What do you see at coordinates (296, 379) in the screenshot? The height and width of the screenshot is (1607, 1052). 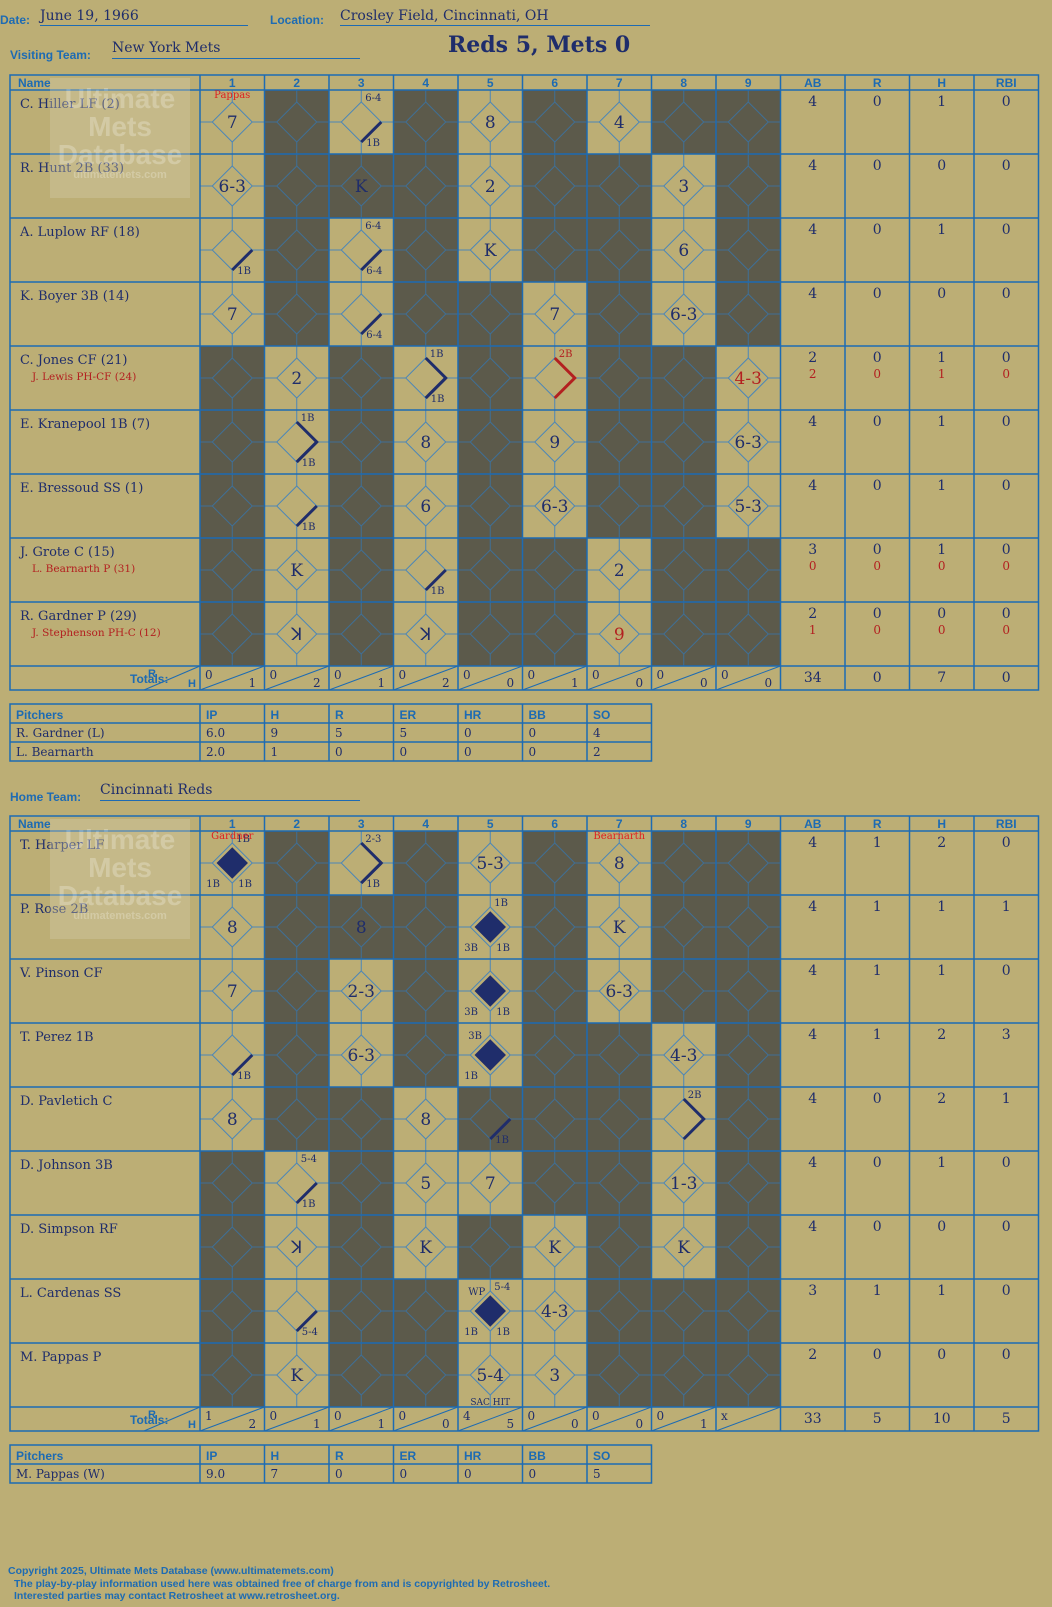 I see `play-result: 2` at bounding box center [296, 379].